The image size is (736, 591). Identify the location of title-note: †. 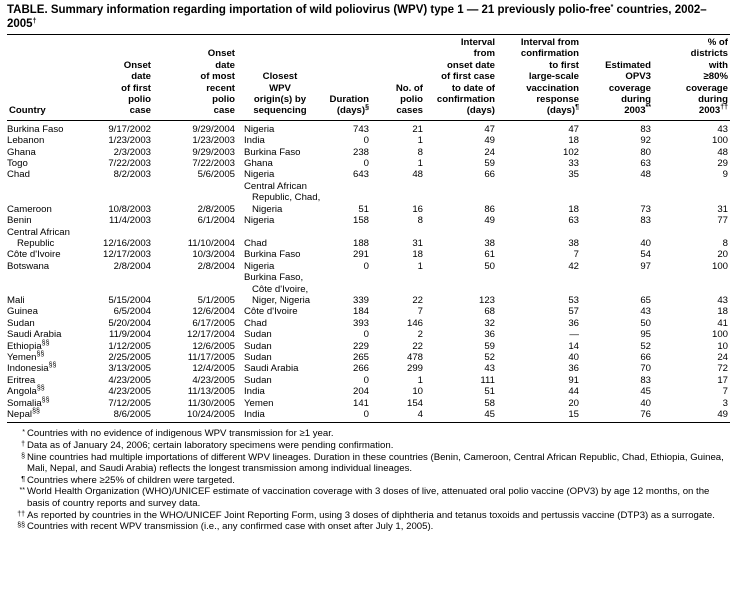
(34, 21).